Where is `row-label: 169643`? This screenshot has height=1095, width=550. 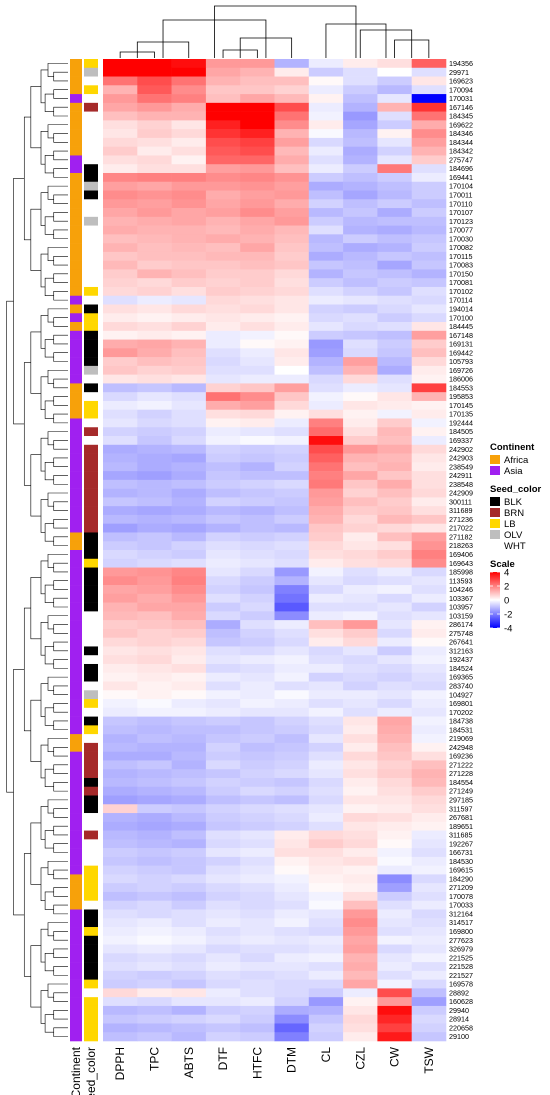 row-label: 169643 is located at coordinates (461, 563).